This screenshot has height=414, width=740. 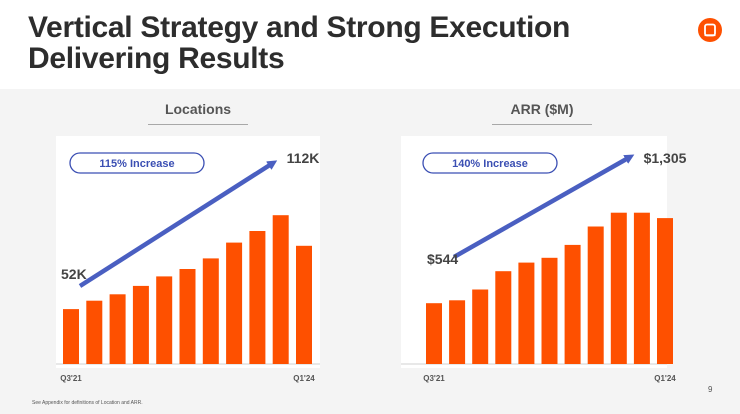 What do you see at coordinates (434, 333) in the screenshot?
I see `arr-bar-Q321` at bounding box center [434, 333].